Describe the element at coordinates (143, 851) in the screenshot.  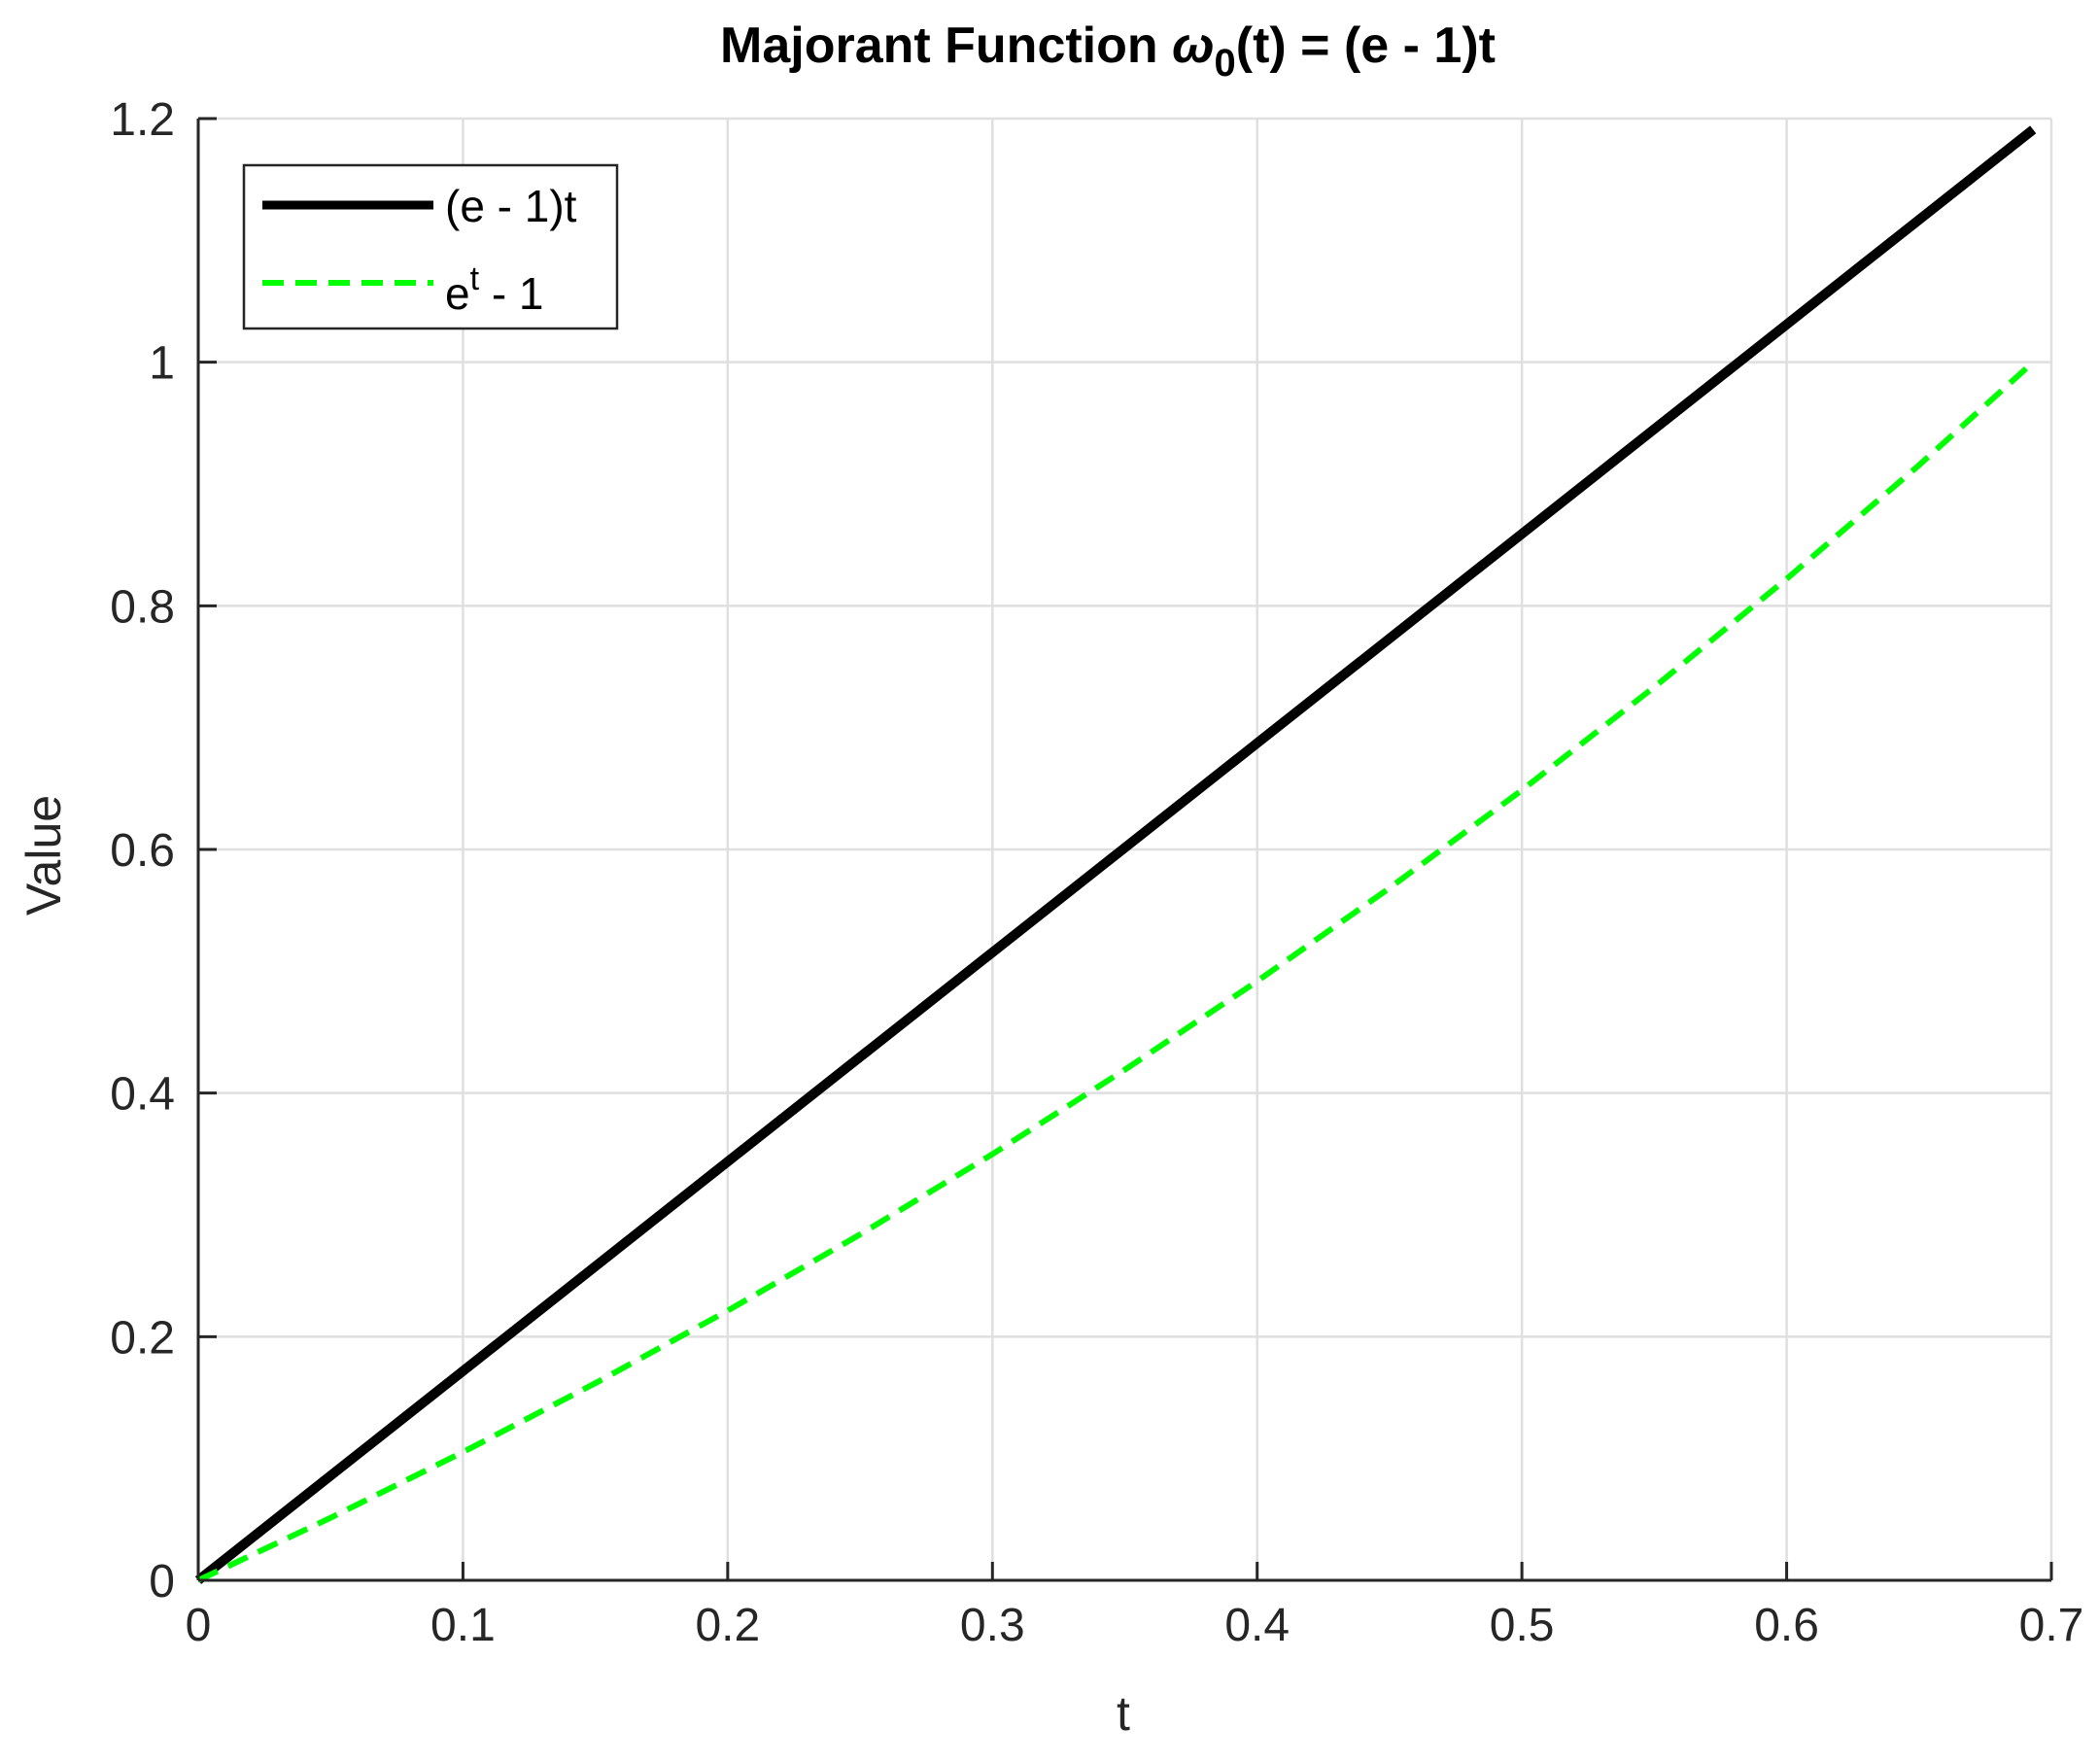
I see `y-tick-label: 0.6` at that location.